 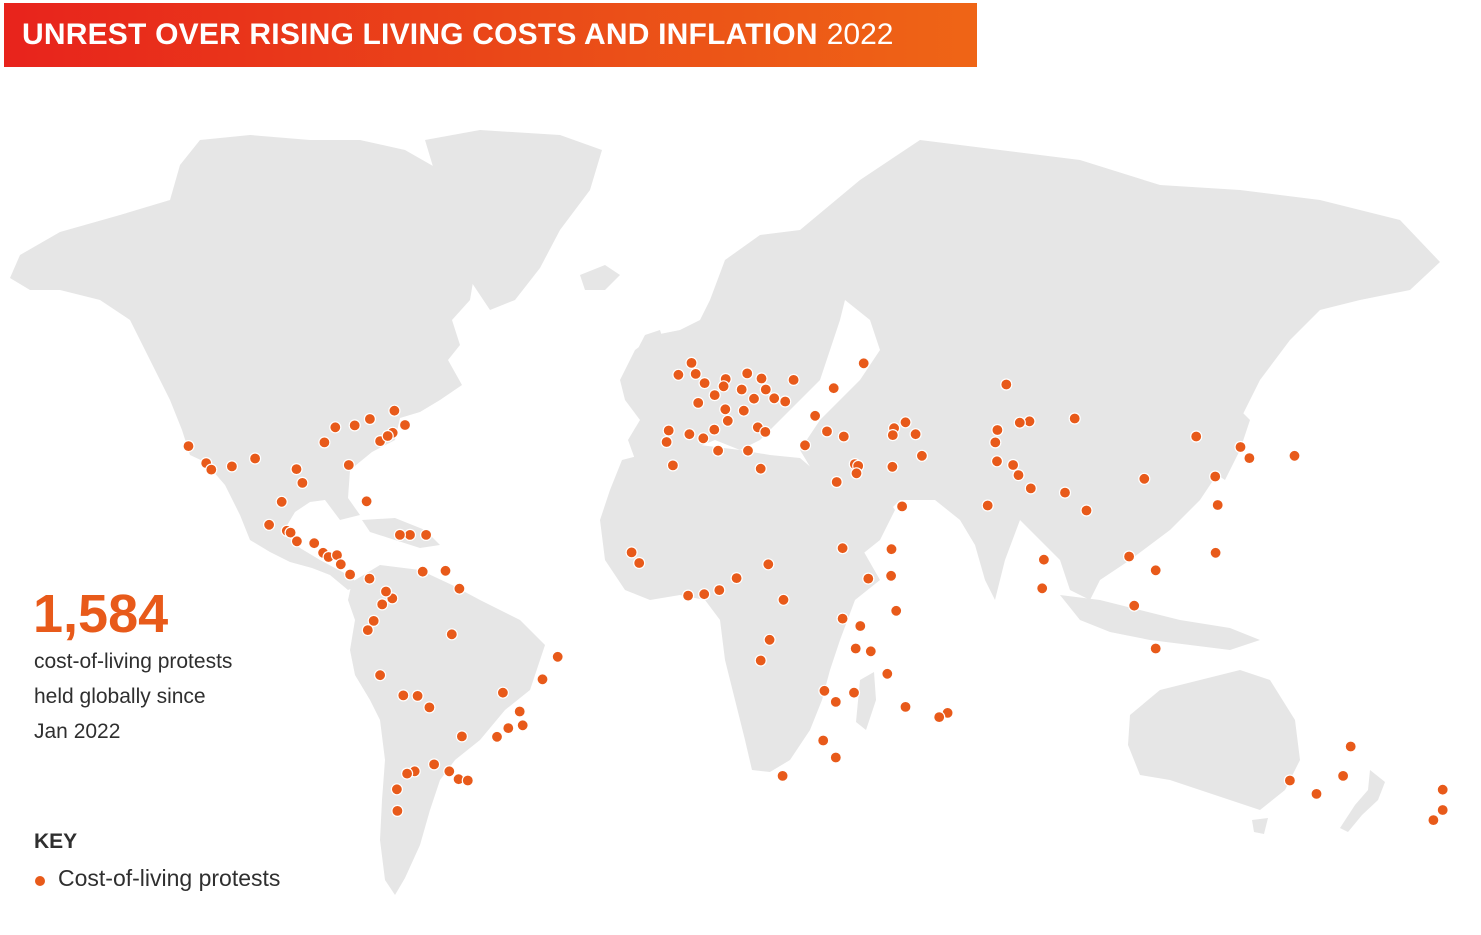 What do you see at coordinates (860, 34) in the screenshot?
I see `map-year: 2022` at bounding box center [860, 34].